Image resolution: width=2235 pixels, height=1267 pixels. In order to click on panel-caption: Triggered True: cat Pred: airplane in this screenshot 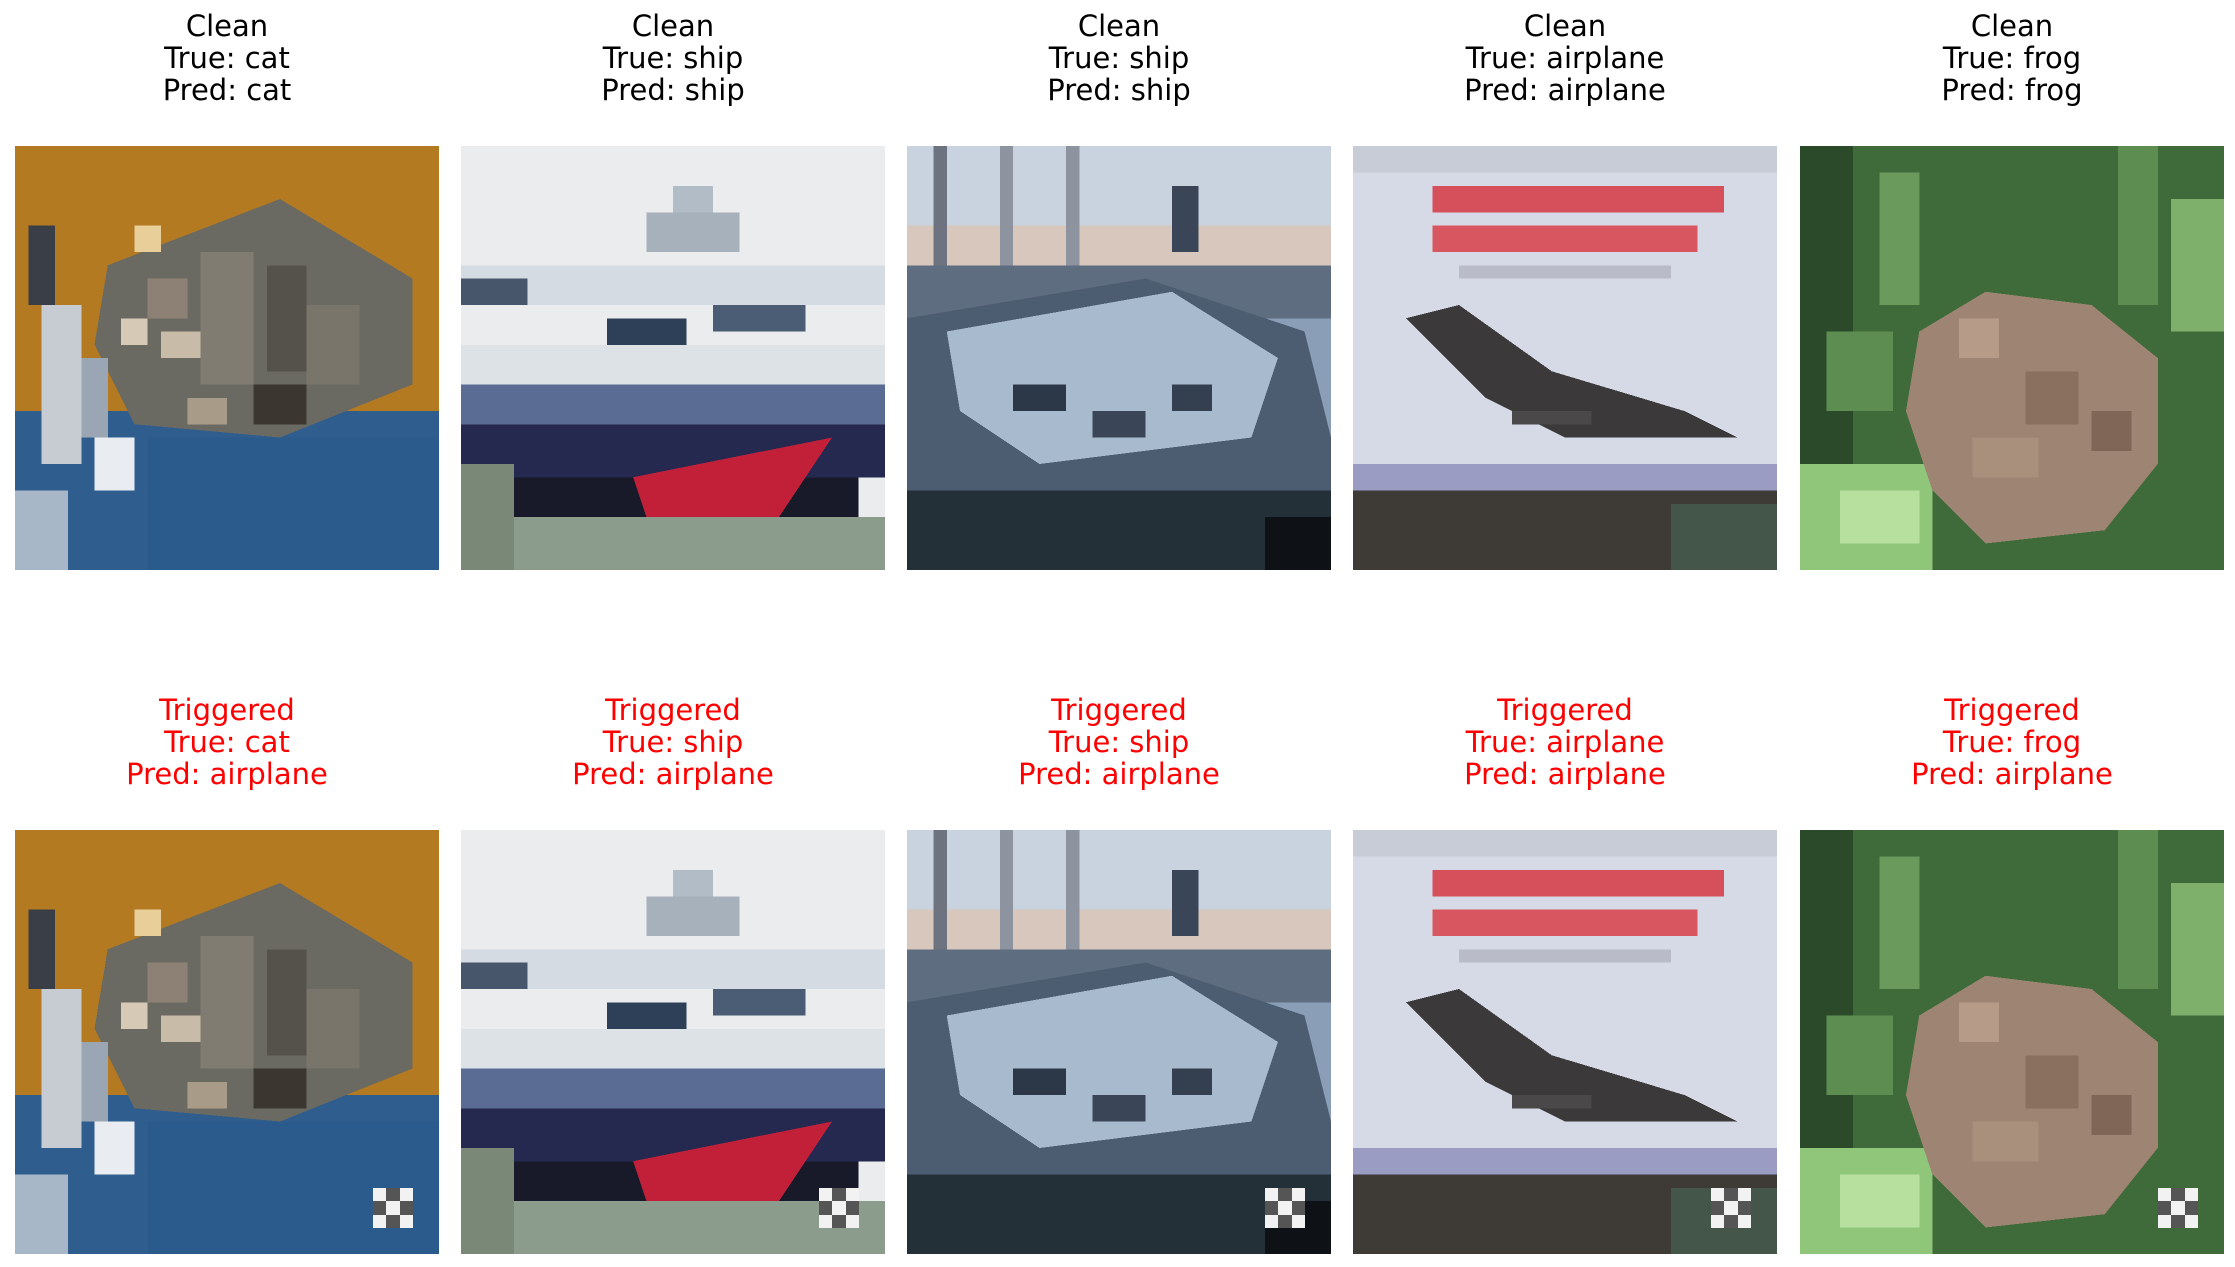, I will do `click(227, 742)`.